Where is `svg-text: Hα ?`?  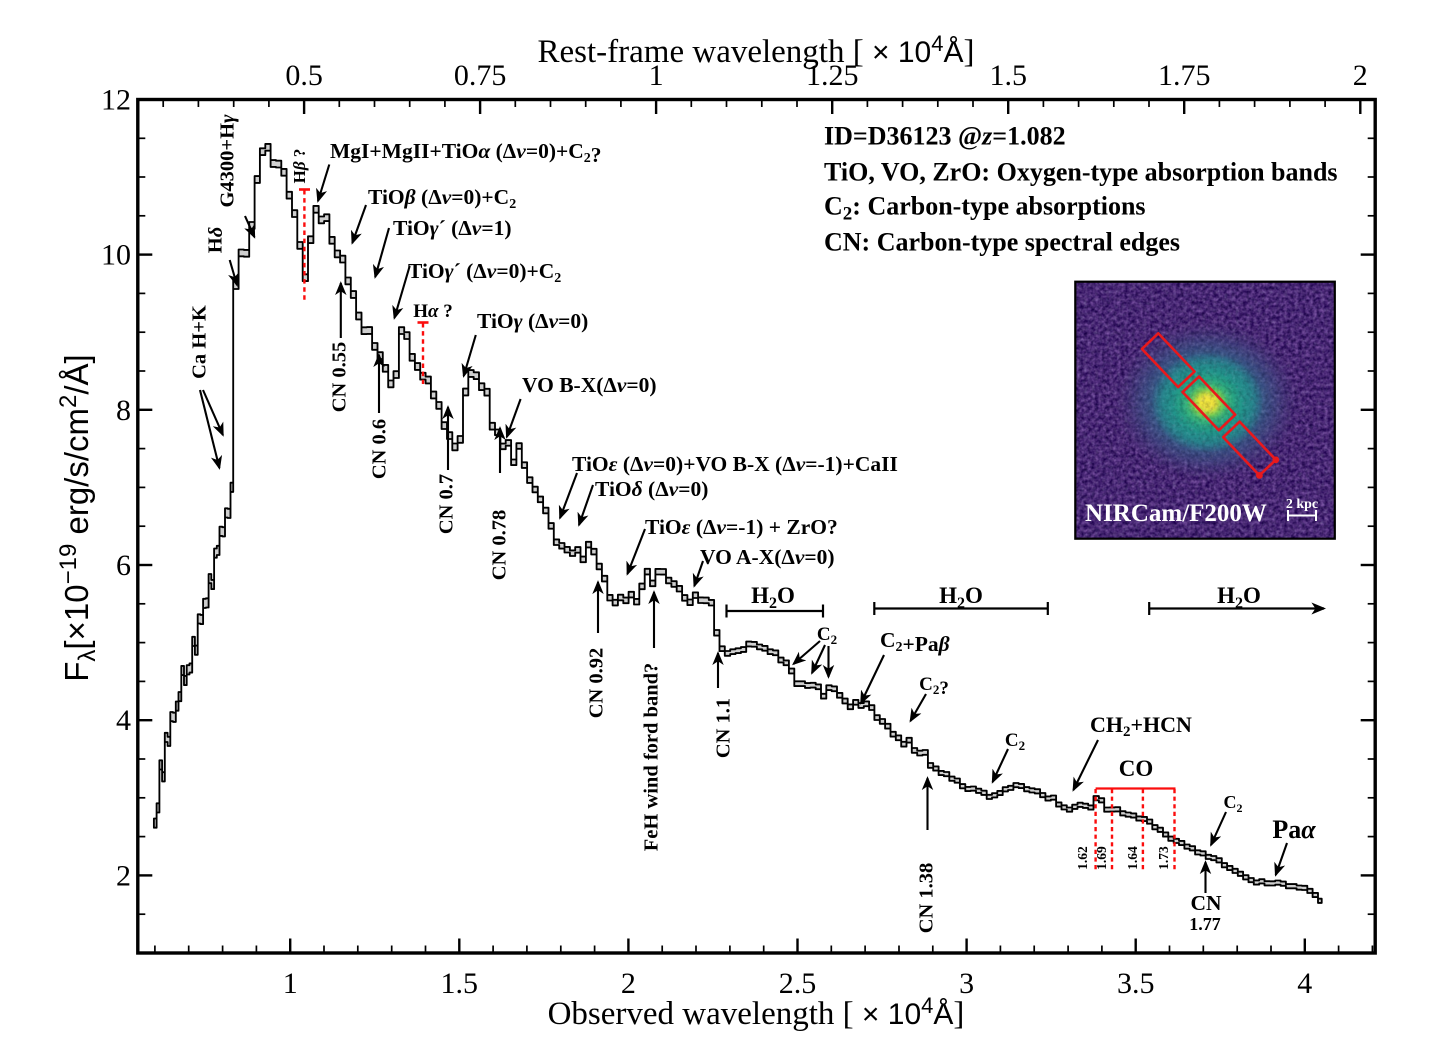 svg-text: Hα ? is located at coordinates (433, 311).